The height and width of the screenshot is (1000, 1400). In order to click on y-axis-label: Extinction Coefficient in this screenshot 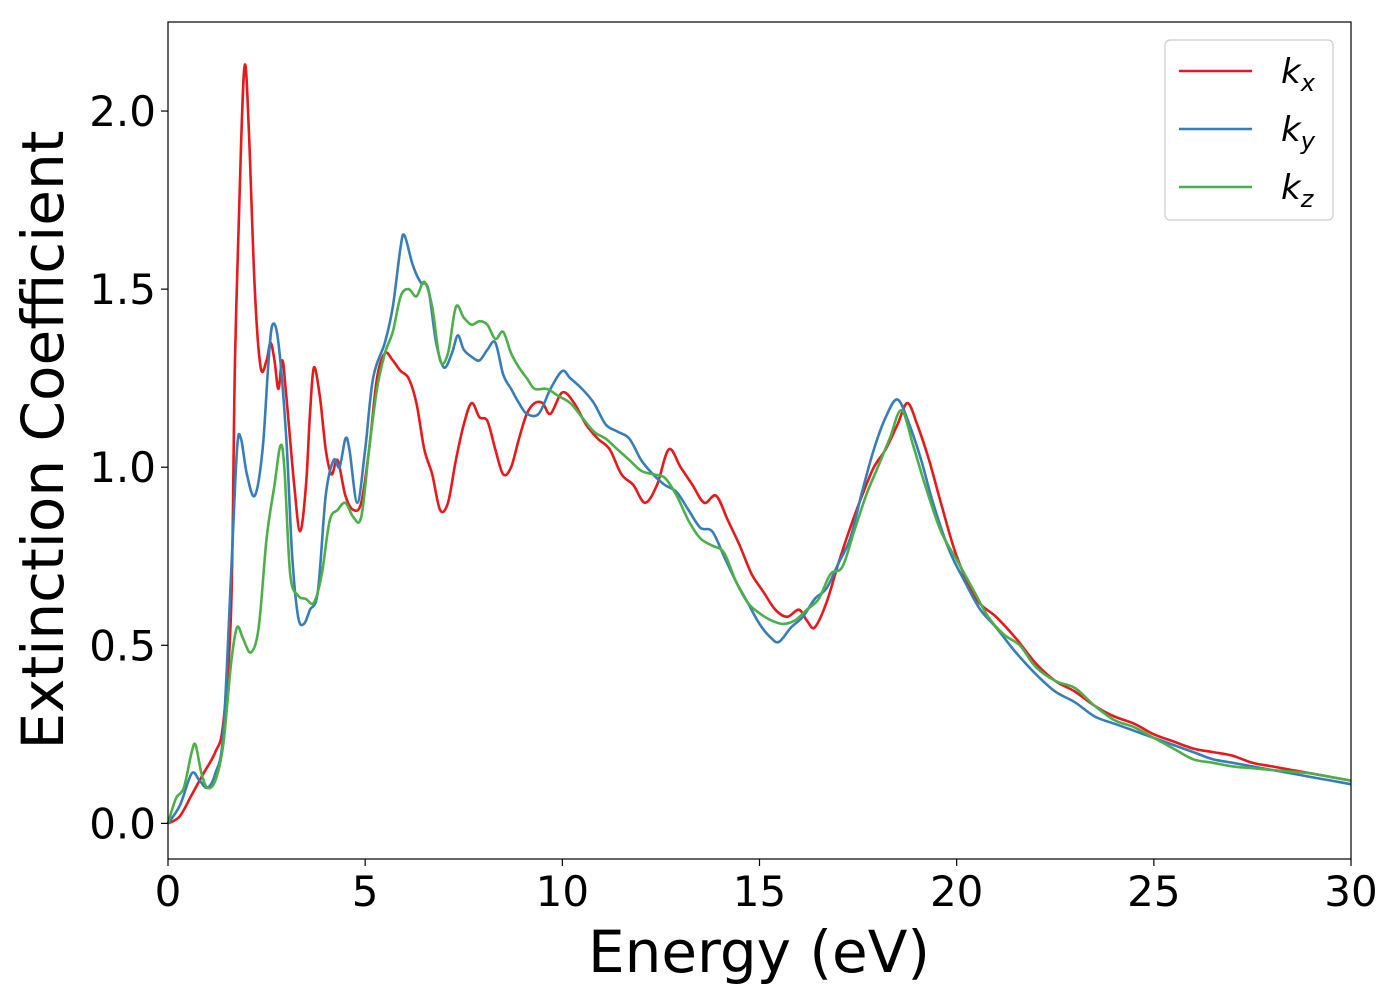, I will do `click(43, 440)`.